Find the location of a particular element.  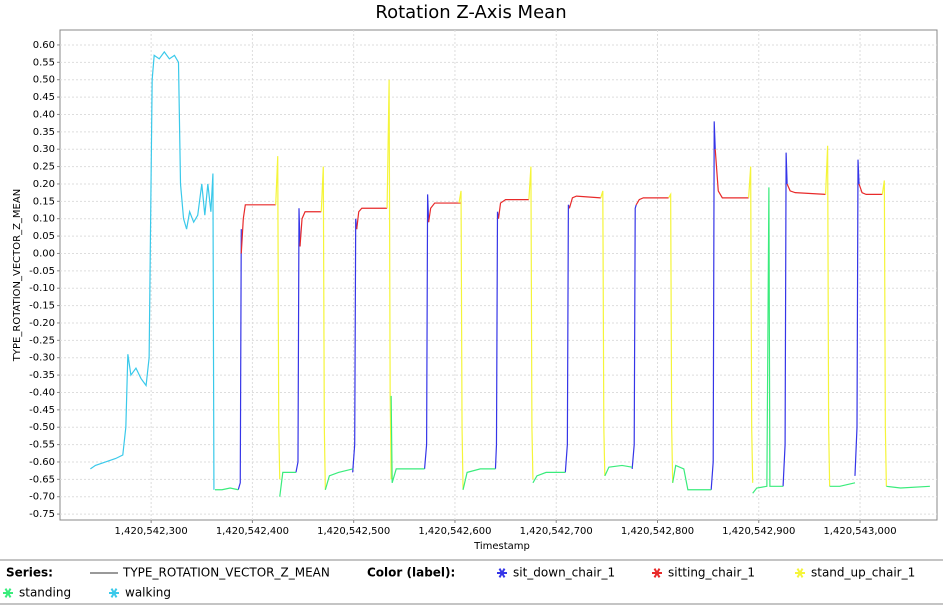

chart-title: Rotation Z-Axis Mean is located at coordinates (470, 12).